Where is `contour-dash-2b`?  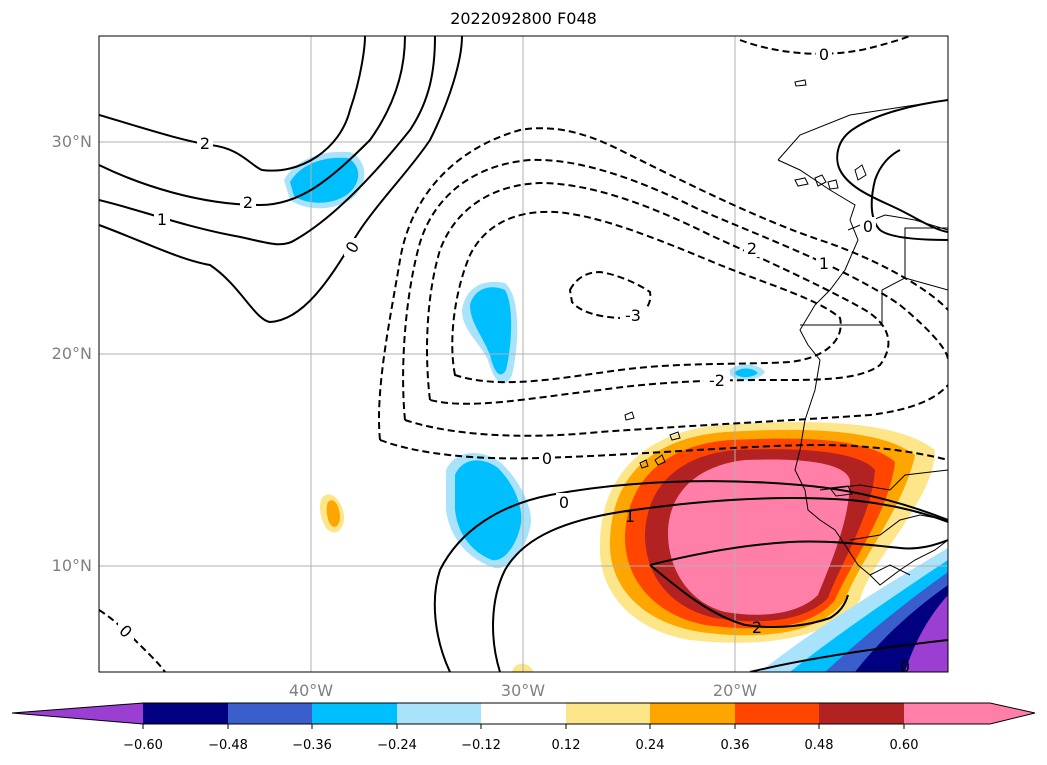 contour-dash-2b is located at coordinates (646, 297).